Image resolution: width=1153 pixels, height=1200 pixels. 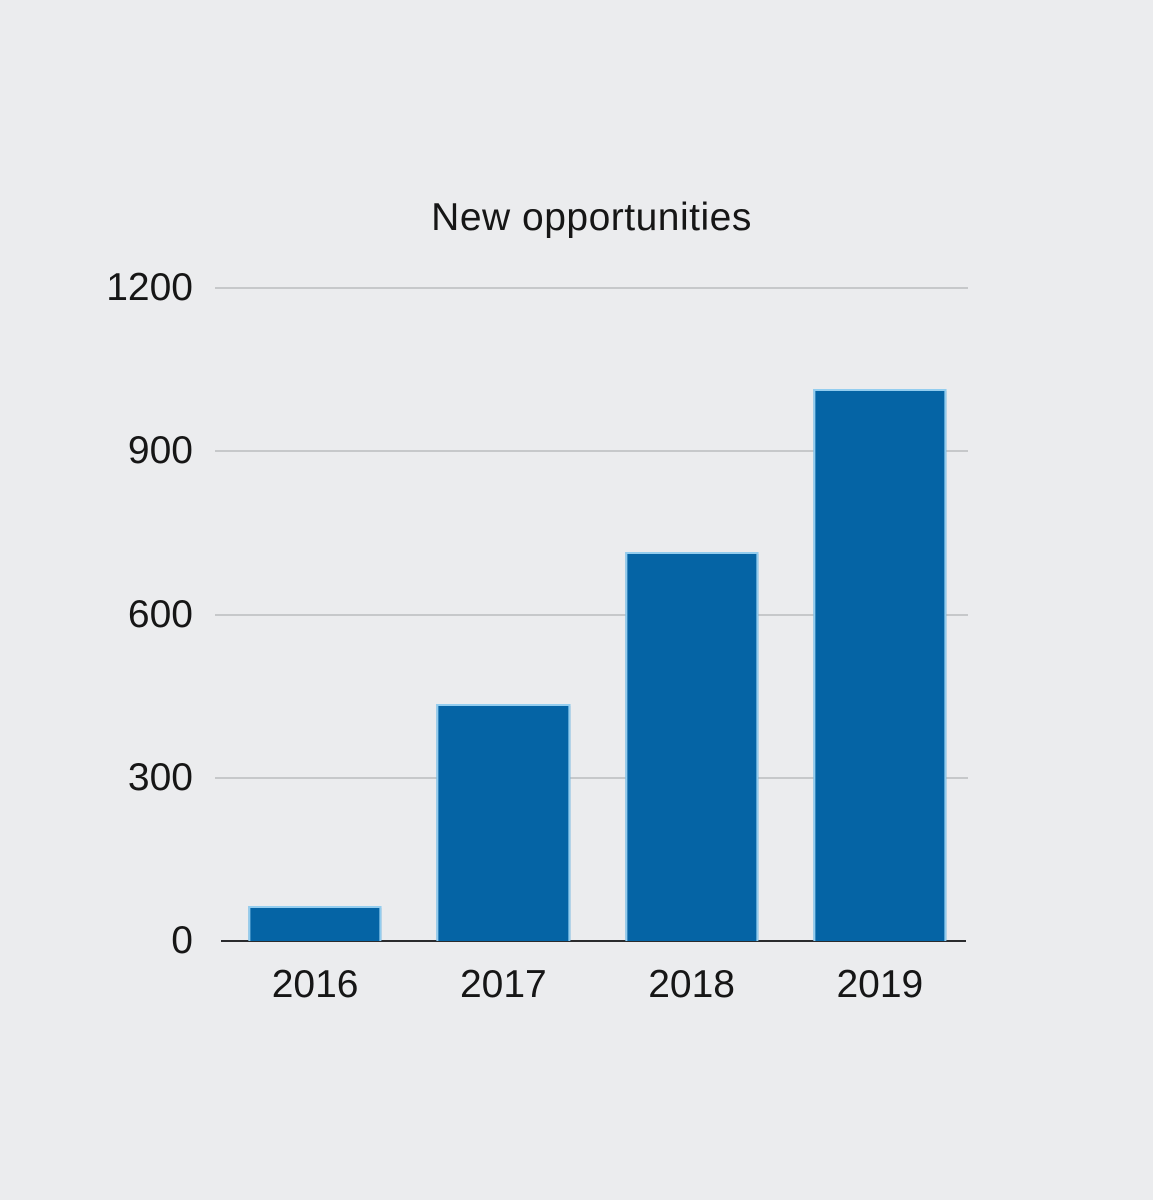 What do you see at coordinates (315, 984) in the screenshot?
I see `x-tick-label-2016: 2016` at bounding box center [315, 984].